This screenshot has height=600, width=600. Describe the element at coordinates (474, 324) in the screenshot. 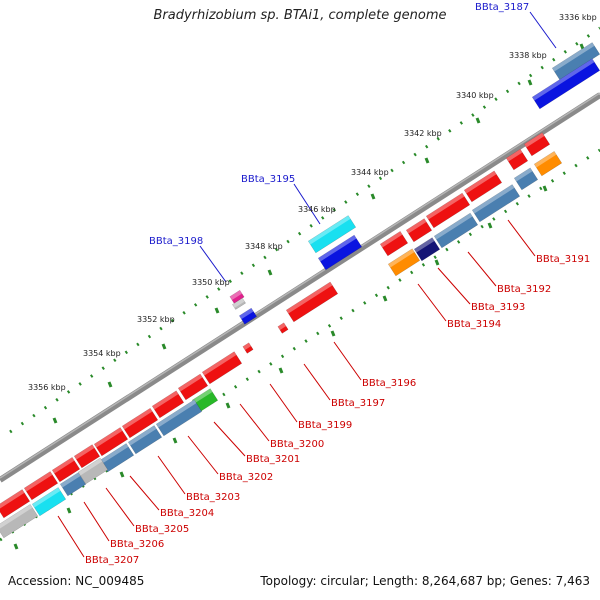

I see `gene-label-bbta-3194: BBta_3194` at that location.